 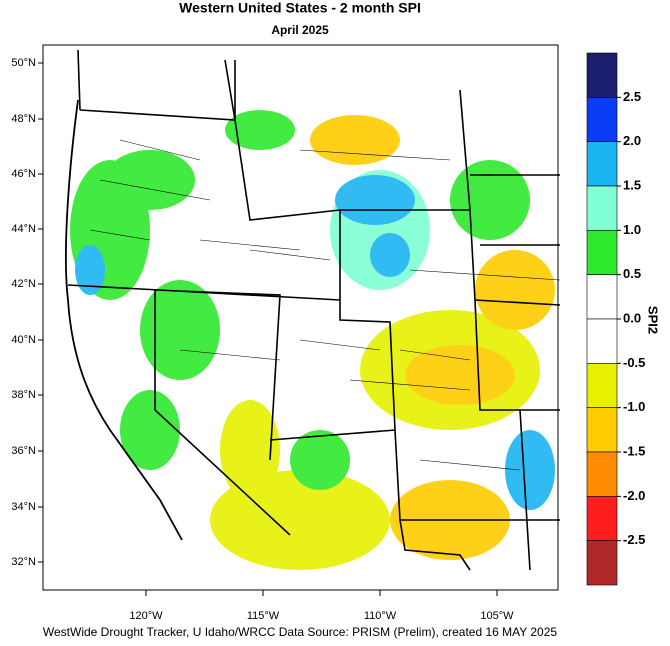 What do you see at coordinates (321, 606) in the screenshot?
I see `lon-ticks: 120°W 115°W 110°W 105°W` at bounding box center [321, 606].